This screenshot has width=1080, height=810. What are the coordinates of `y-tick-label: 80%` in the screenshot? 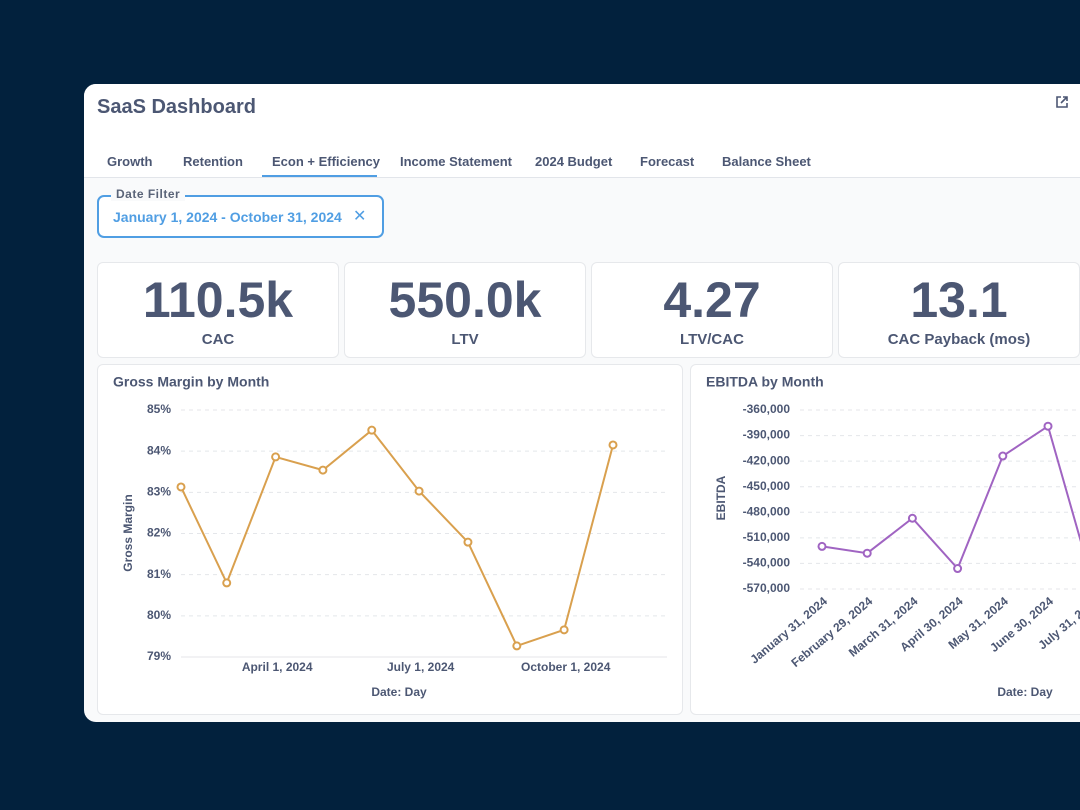 It's located at (159, 615).